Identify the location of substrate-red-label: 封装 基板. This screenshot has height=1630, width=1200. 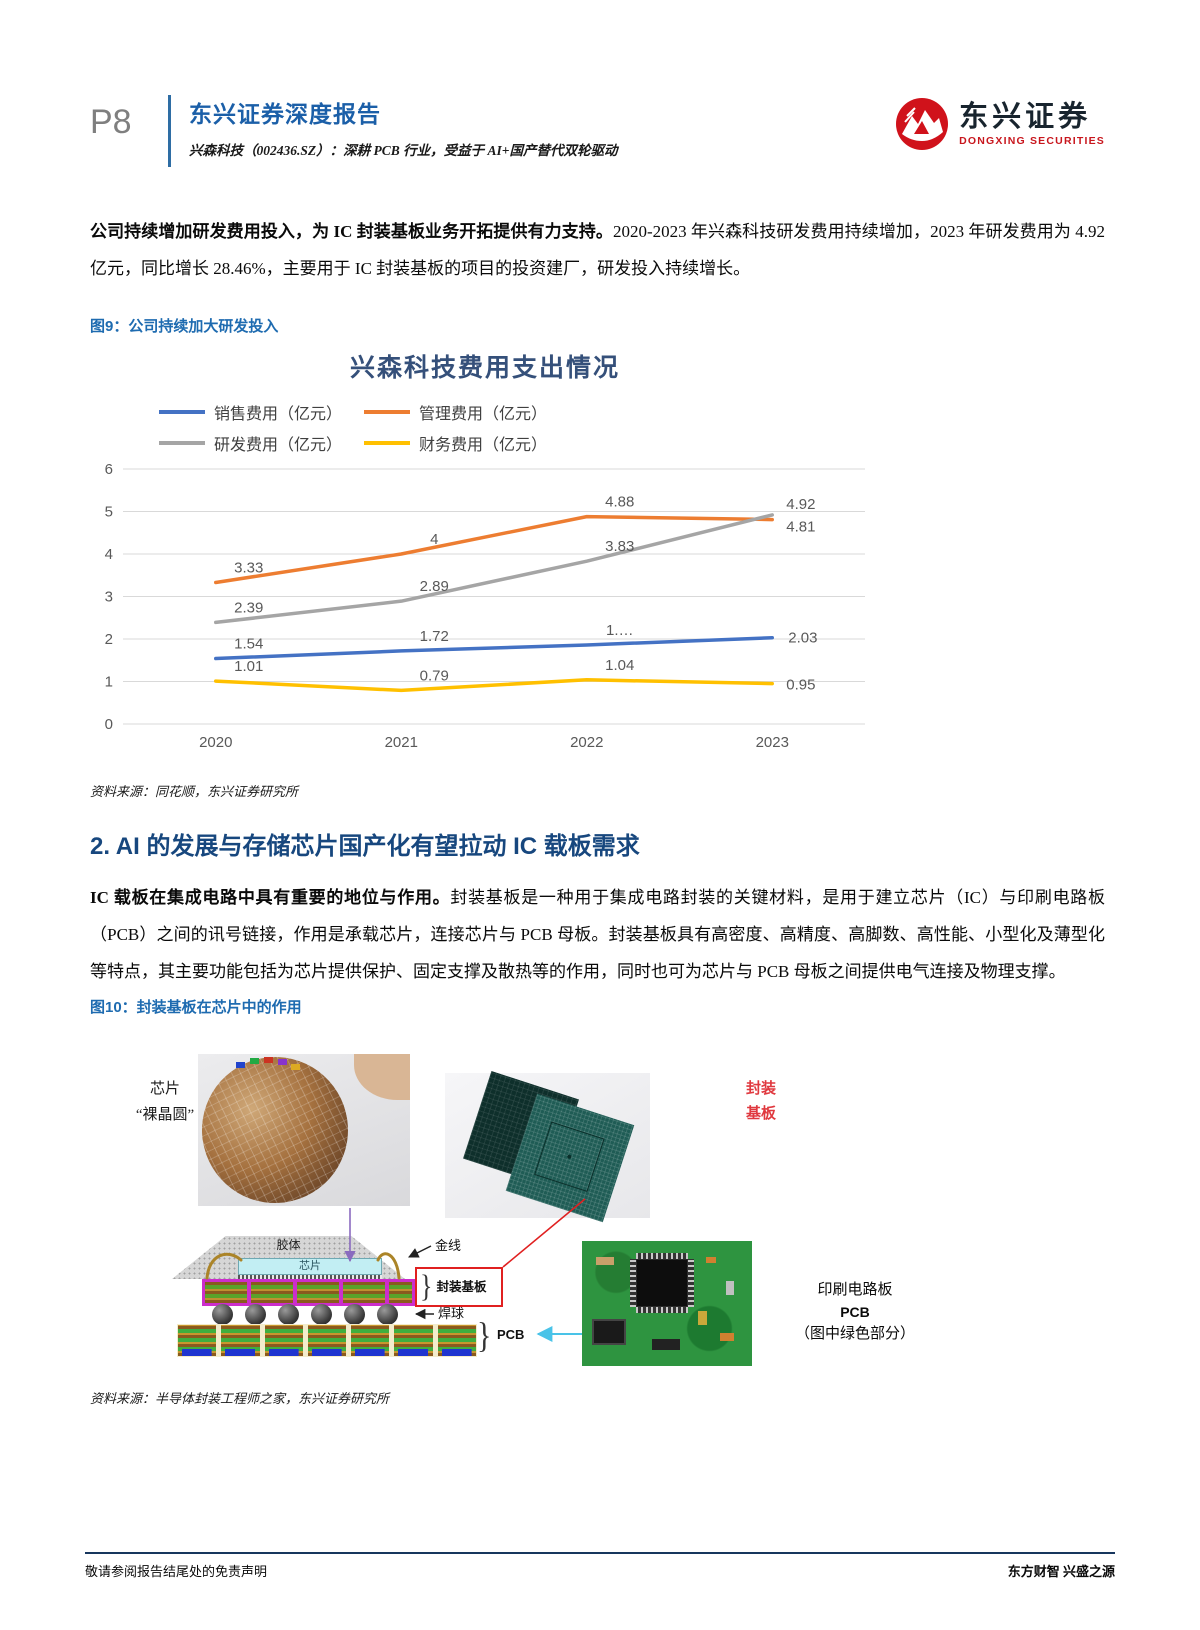
(760, 1101).